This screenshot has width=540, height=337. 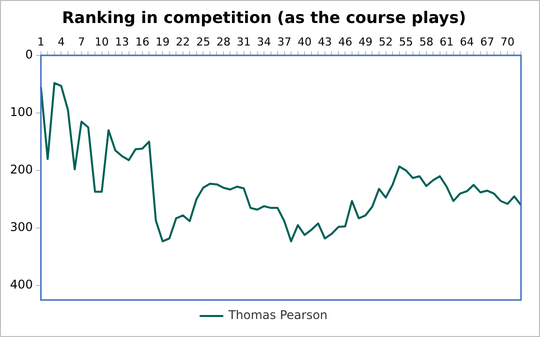 I want to click on chart-title: Ranking in competition (as the course plays), so click(x=264, y=17).